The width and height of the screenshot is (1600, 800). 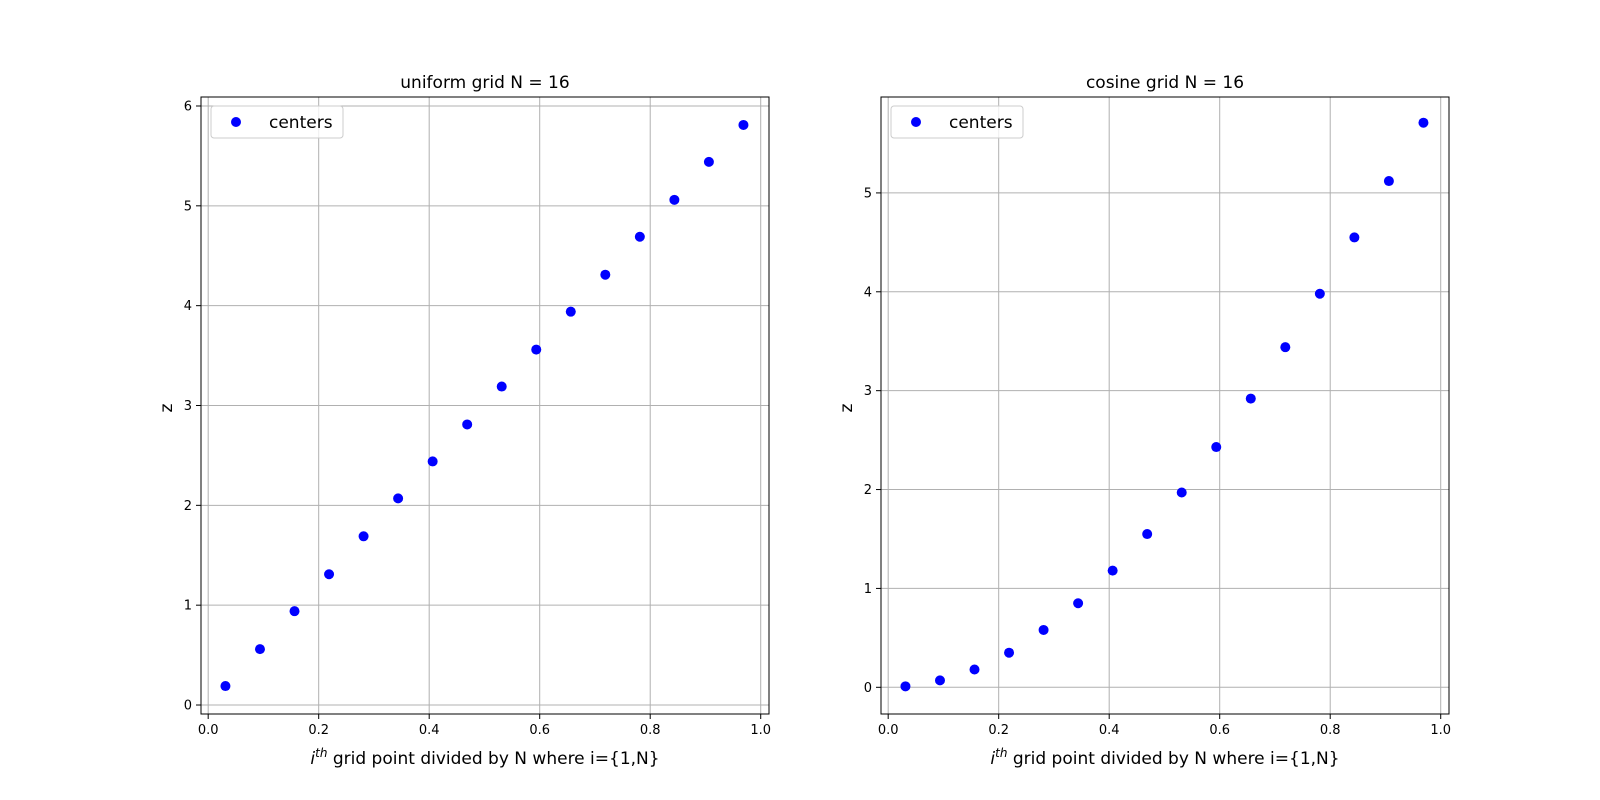 I want to click on y-tick-label: 6, so click(x=188, y=106).